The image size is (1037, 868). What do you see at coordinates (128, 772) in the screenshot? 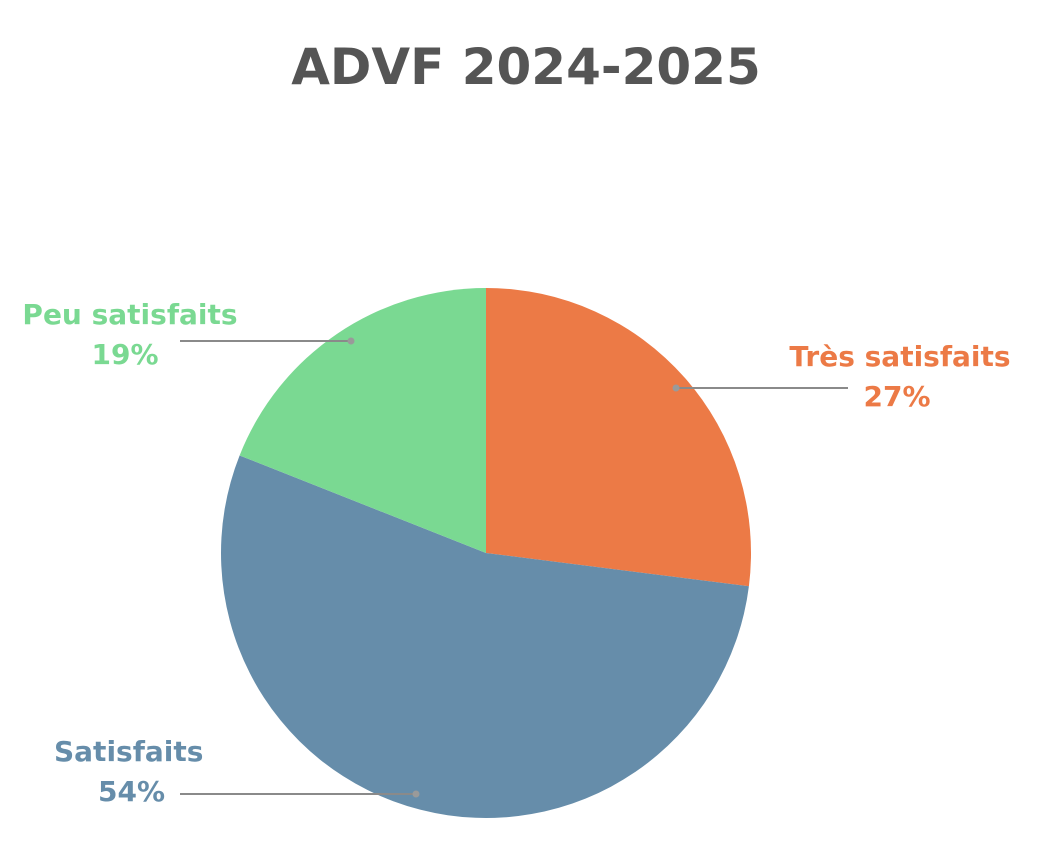
I see `label-satisfaits: Satisfaits 54%` at bounding box center [128, 772].